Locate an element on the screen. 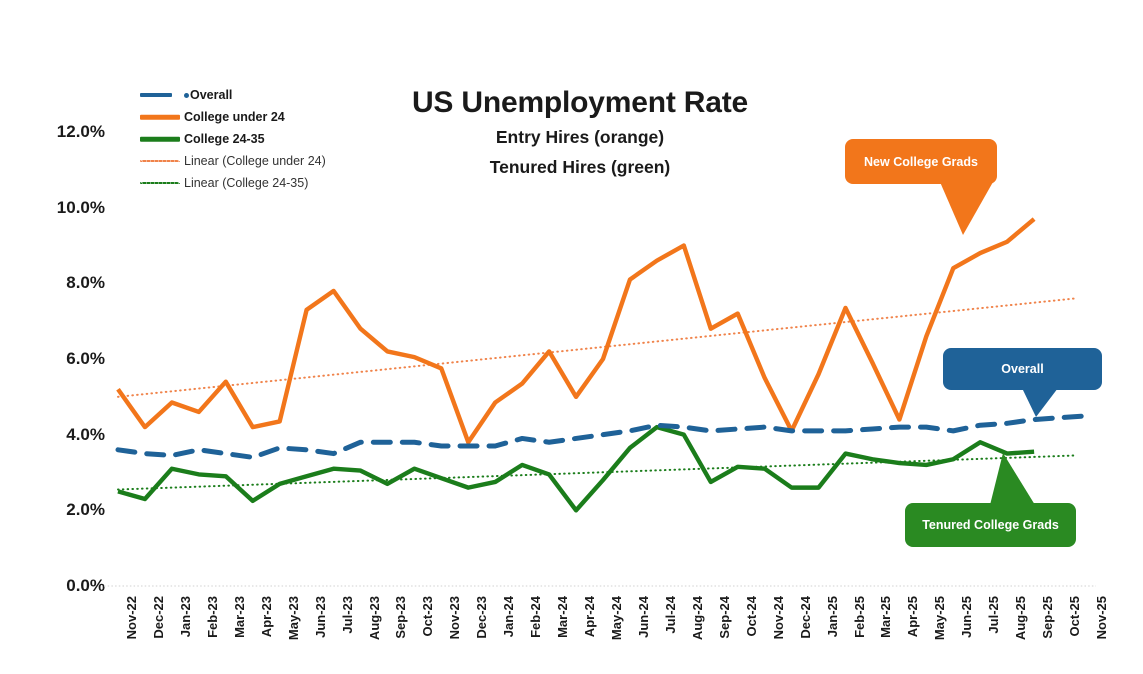 This screenshot has height=674, width=1143. callout-label: Overall is located at coordinates (1022, 369).